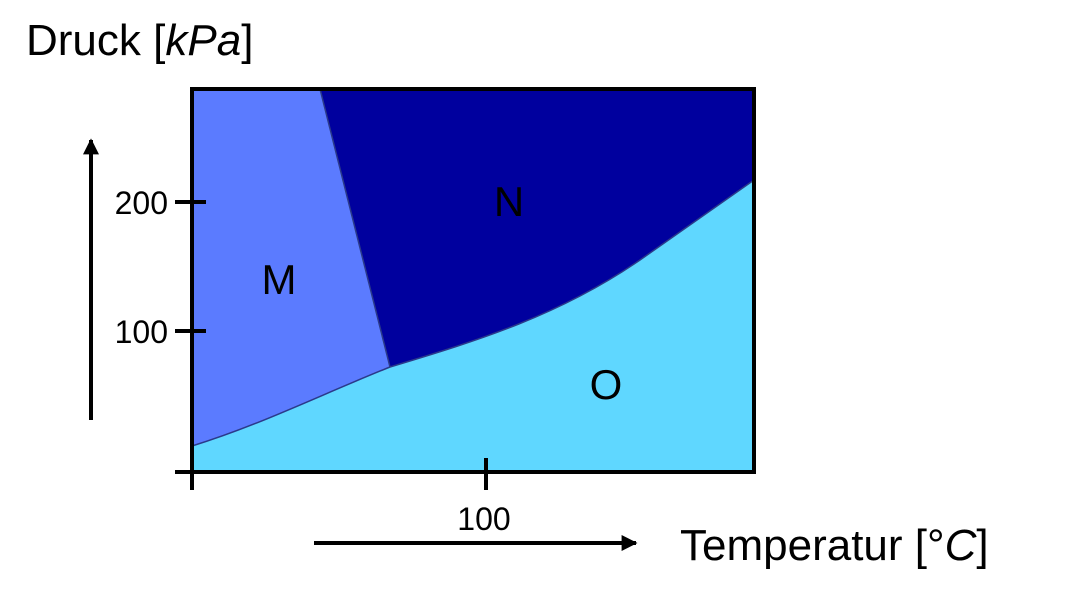 Image resolution: width=1083 pixels, height=589 pixels. What do you see at coordinates (247, 40) in the screenshot?
I see `y-axis-title-end: ]` at bounding box center [247, 40].